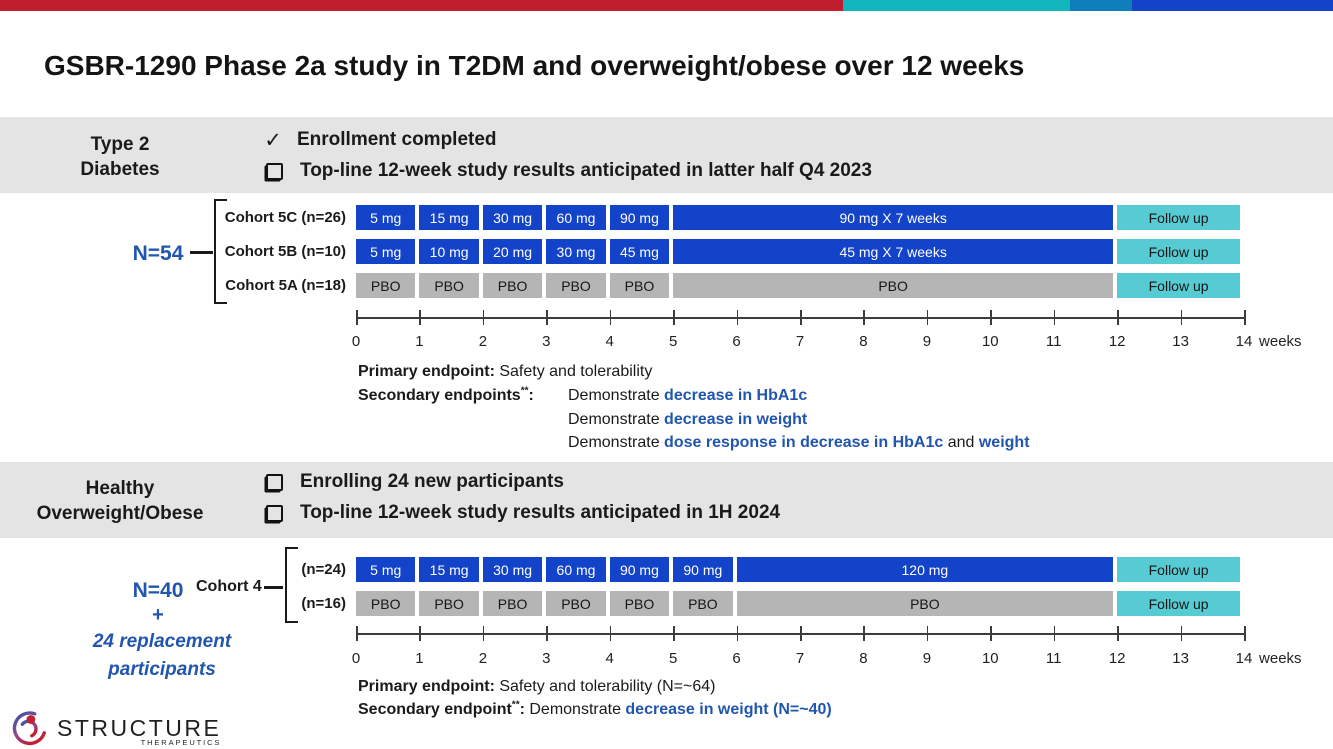 This screenshot has height=749, width=1333. I want to click on endpoint-text: Secondary endpoint, so click(435, 709).